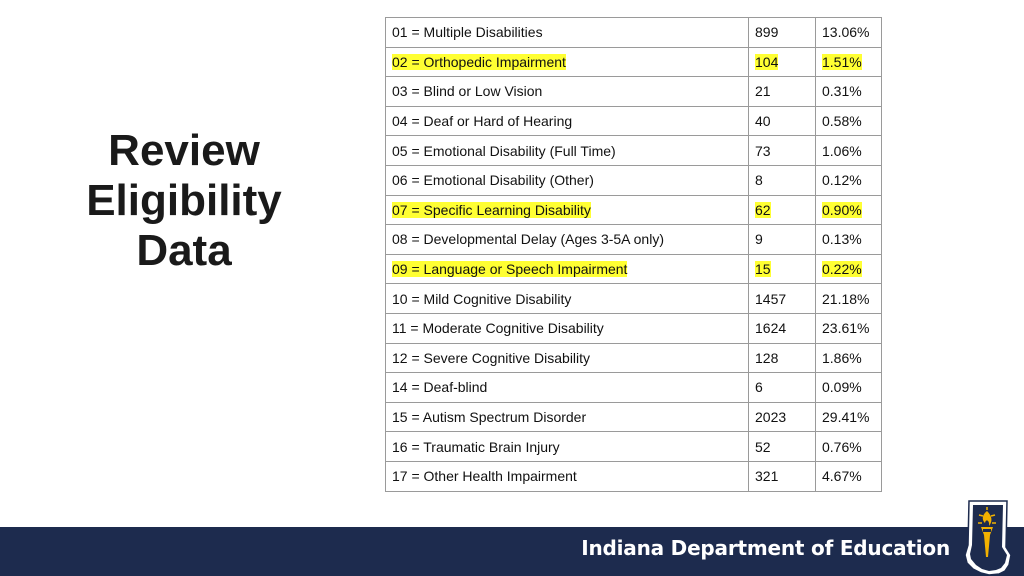 This screenshot has height=576, width=1024. I want to click on row-percent-text: 0.12%, so click(842, 180).